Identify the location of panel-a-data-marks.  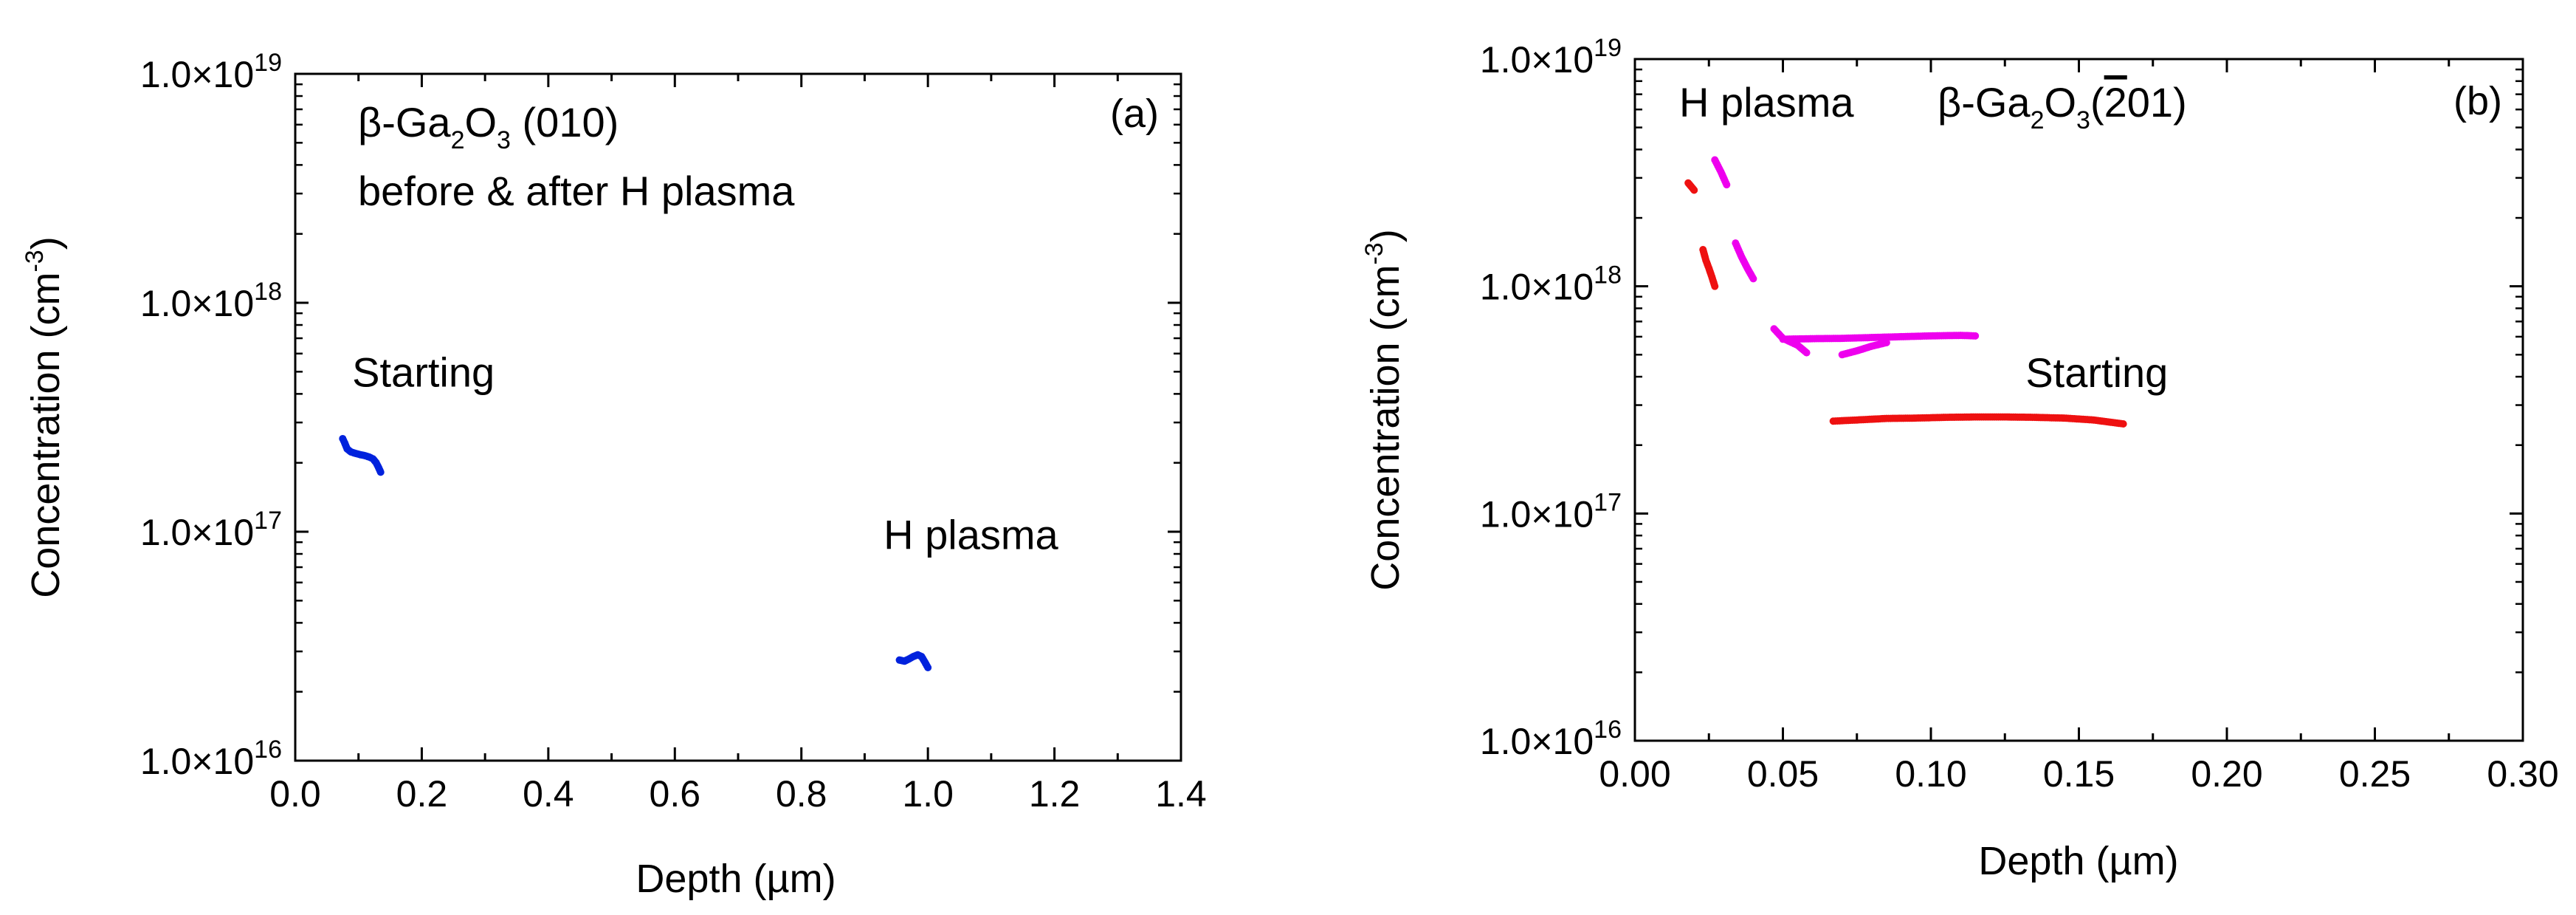
(635, 553).